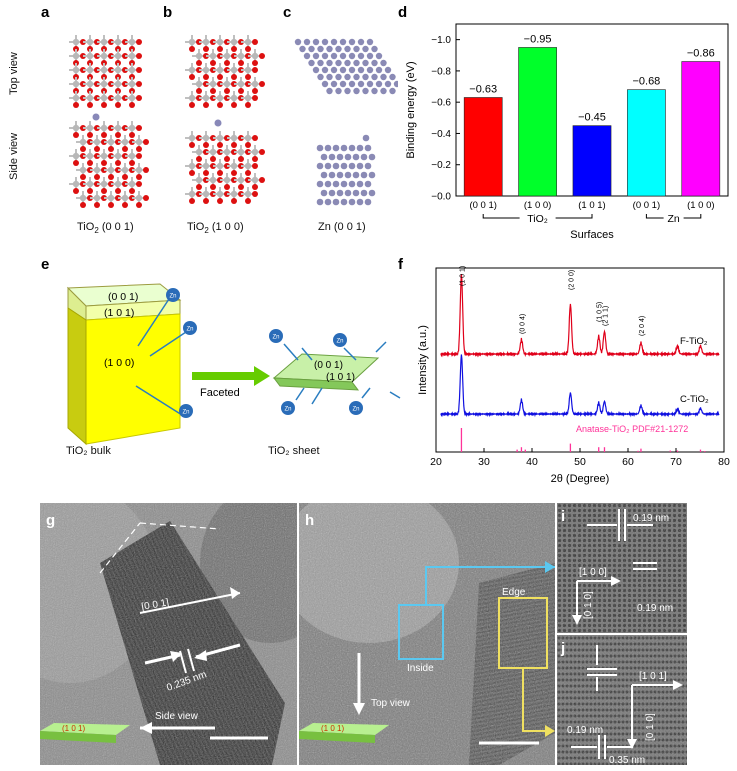  What do you see at coordinates (123, 297) in the screenshot?
I see `bulk-face-001: (0 0 1)` at bounding box center [123, 297].